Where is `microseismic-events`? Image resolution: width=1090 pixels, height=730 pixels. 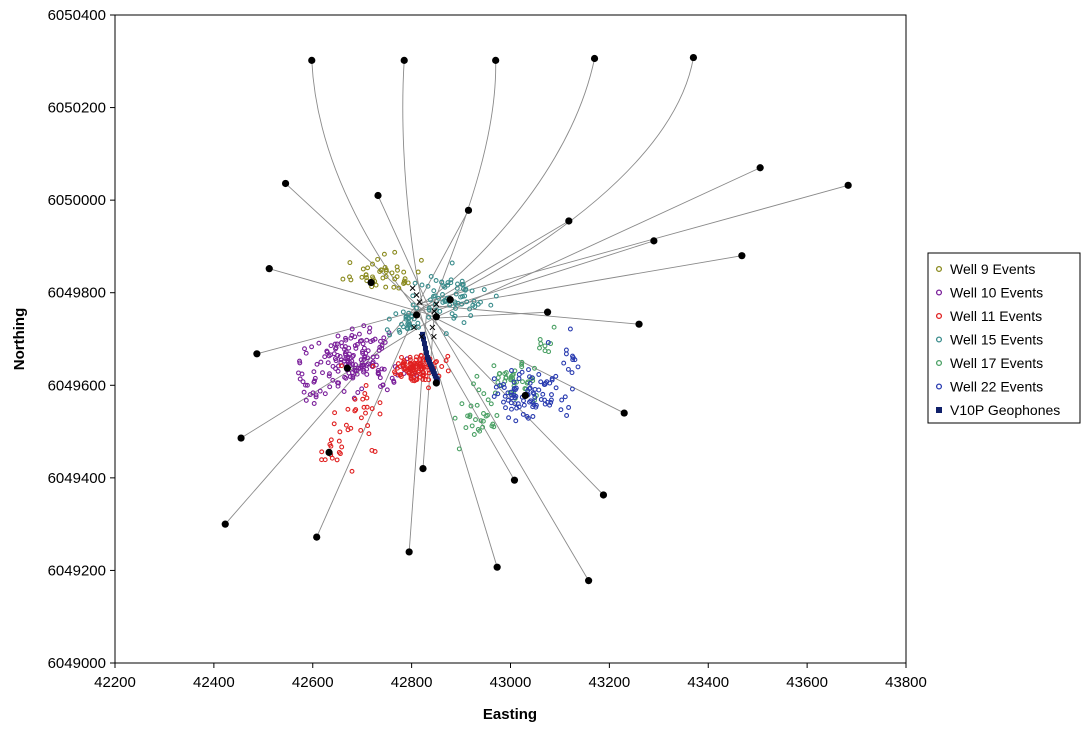 microseismic-events is located at coordinates (438, 361).